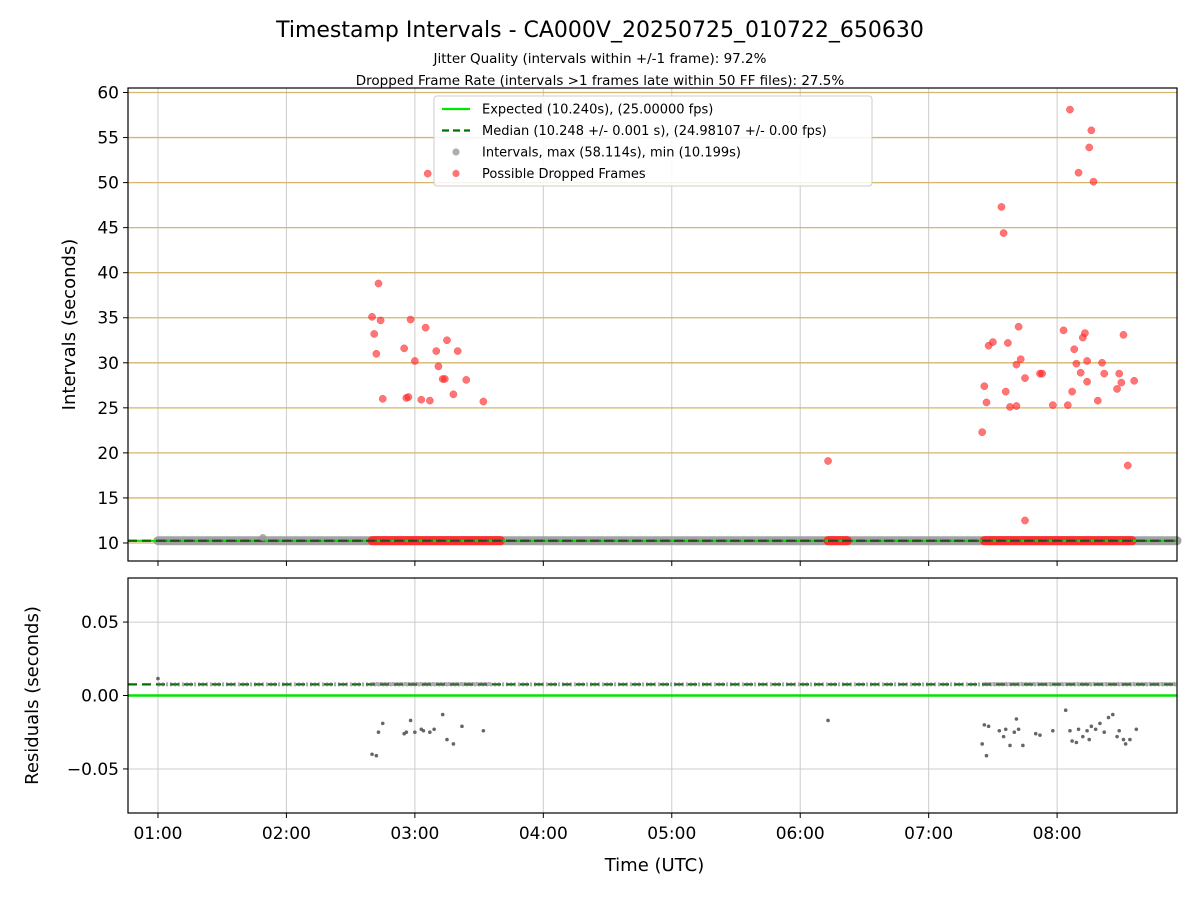 The width and height of the screenshot is (1200, 900). Describe the element at coordinates (928, 834) in the screenshot. I see `xtick-label-6: 07:00` at that location.